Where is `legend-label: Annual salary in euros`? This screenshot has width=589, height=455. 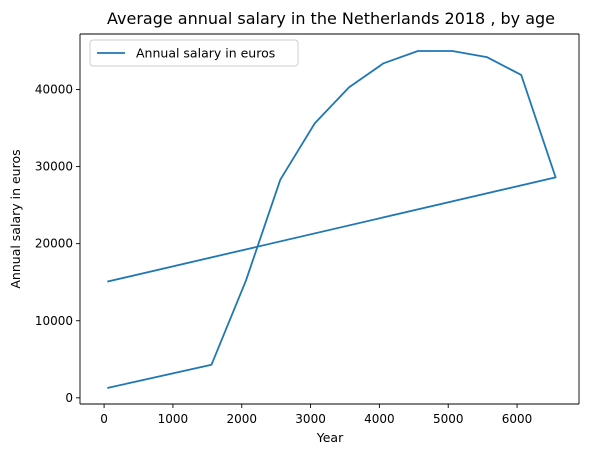
legend-label: Annual salary in euros is located at coordinates (205, 53).